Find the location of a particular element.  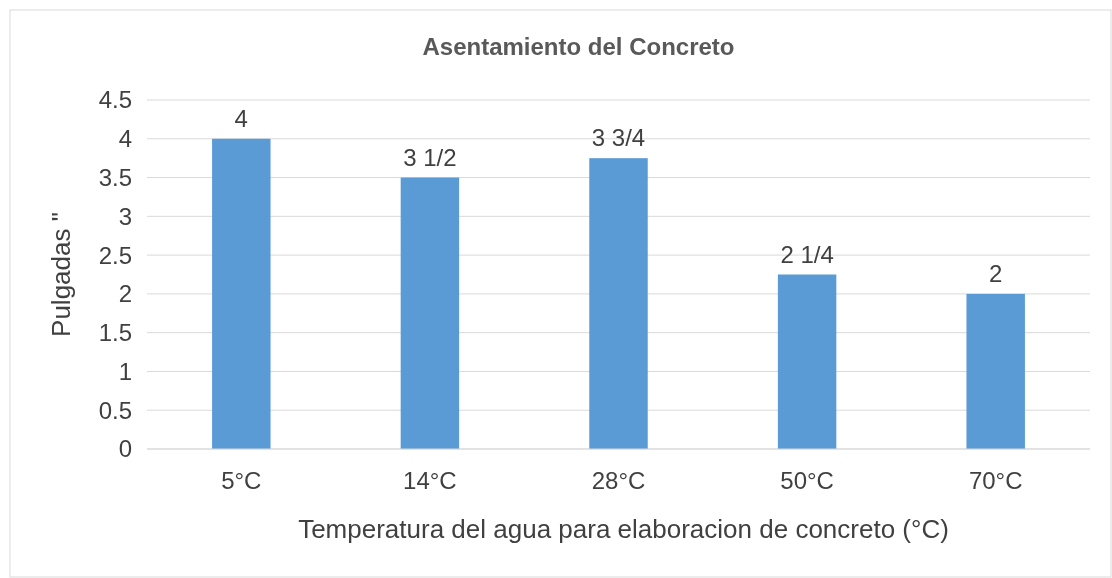

y-tick-label: 2.5 is located at coordinates (115, 255).